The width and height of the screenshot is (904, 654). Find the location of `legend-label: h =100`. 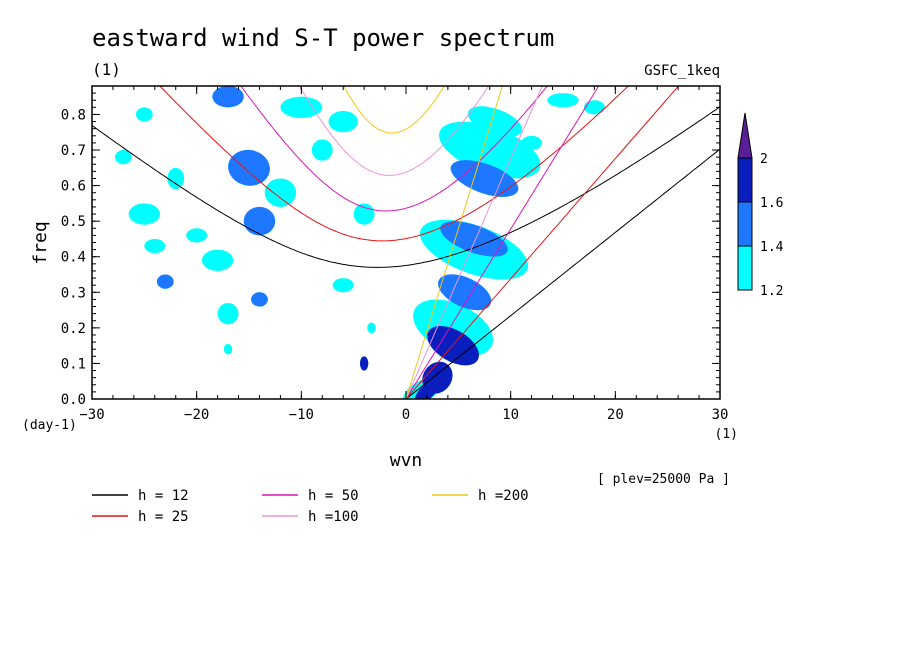

legend-label: h =100 is located at coordinates (333, 517).